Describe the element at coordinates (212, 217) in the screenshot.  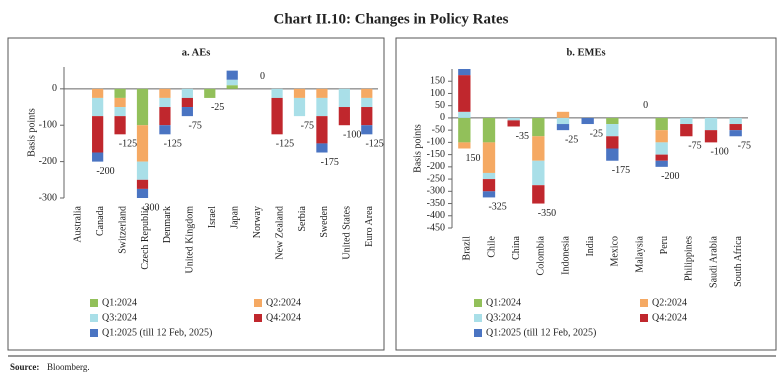
I see `category-label: Israel` at that location.